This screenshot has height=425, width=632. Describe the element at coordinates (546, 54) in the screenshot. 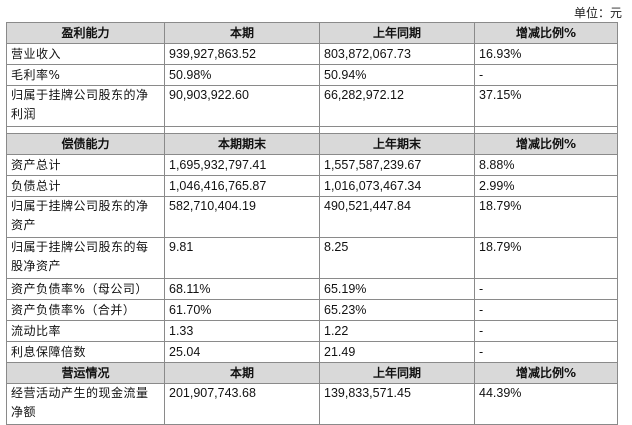

I see `change-percent: 16.93%` at that location.